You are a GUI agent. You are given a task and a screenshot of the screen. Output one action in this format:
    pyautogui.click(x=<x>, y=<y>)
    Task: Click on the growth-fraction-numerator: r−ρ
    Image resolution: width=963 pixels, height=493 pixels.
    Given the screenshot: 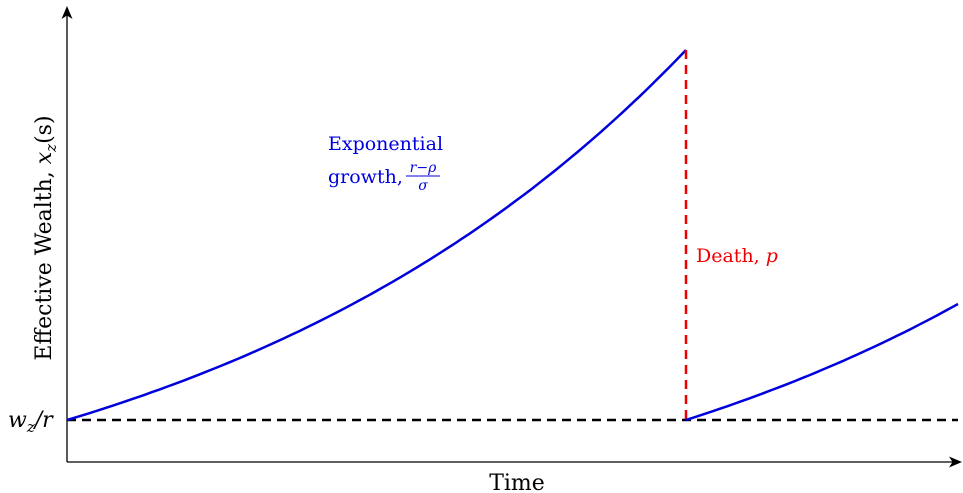 What is the action you would take?
    pyautogui.click(x=423, y=168)
    